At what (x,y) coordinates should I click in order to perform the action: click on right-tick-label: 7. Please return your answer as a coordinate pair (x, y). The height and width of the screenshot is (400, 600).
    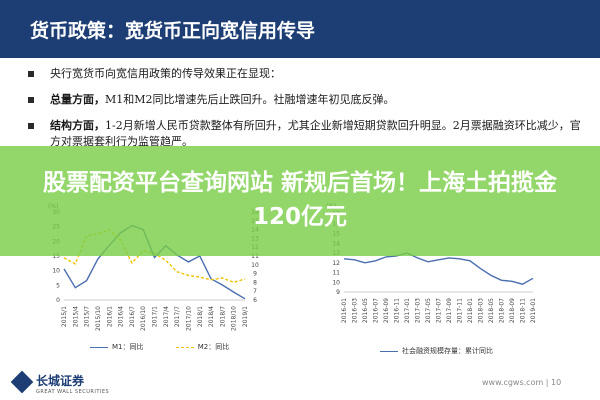
    Looking at the image, I should click on (255, 291).